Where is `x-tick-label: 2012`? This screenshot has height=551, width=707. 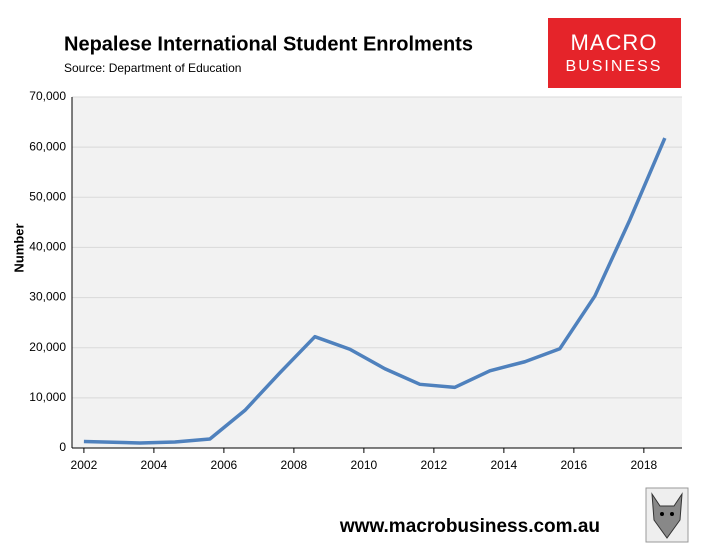 x-tick-label: 2012 is located at coordinates (434, 465).